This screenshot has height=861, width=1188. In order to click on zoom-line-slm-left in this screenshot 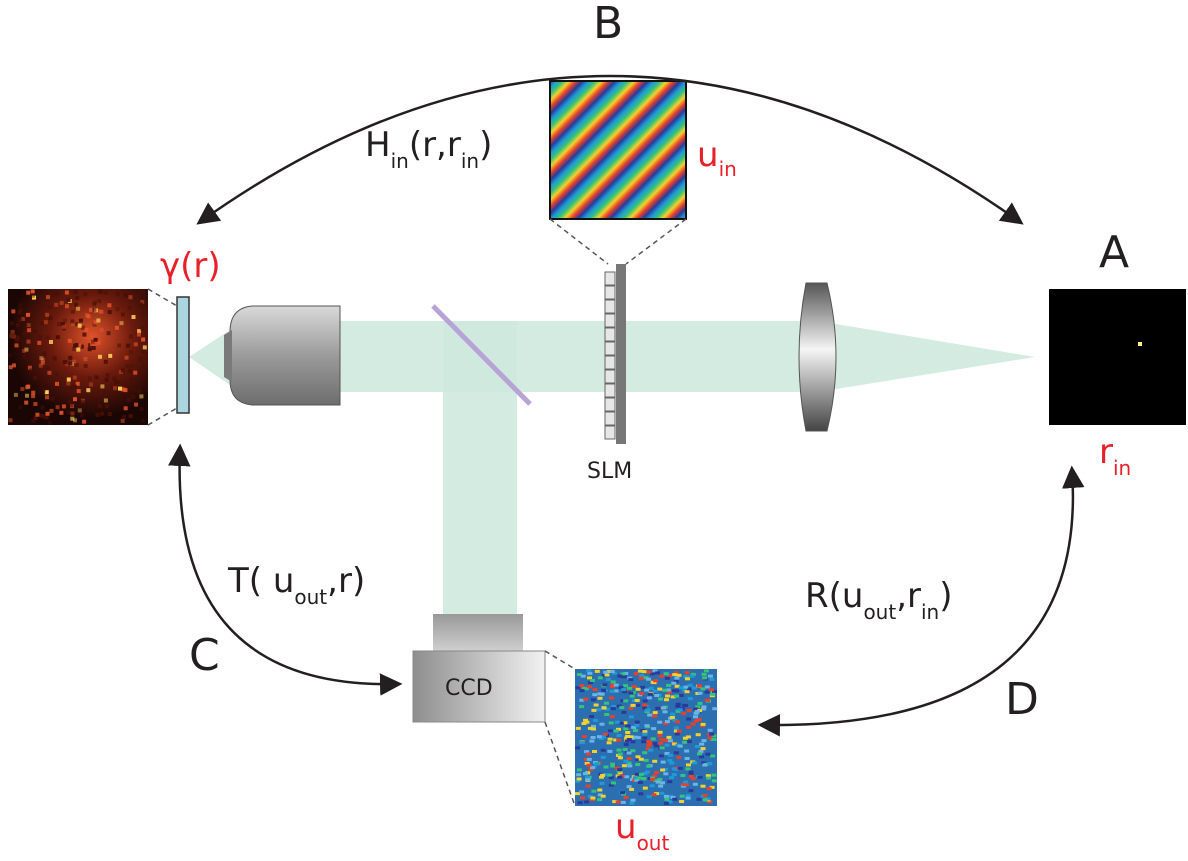, I will do `click(579, 241)`.